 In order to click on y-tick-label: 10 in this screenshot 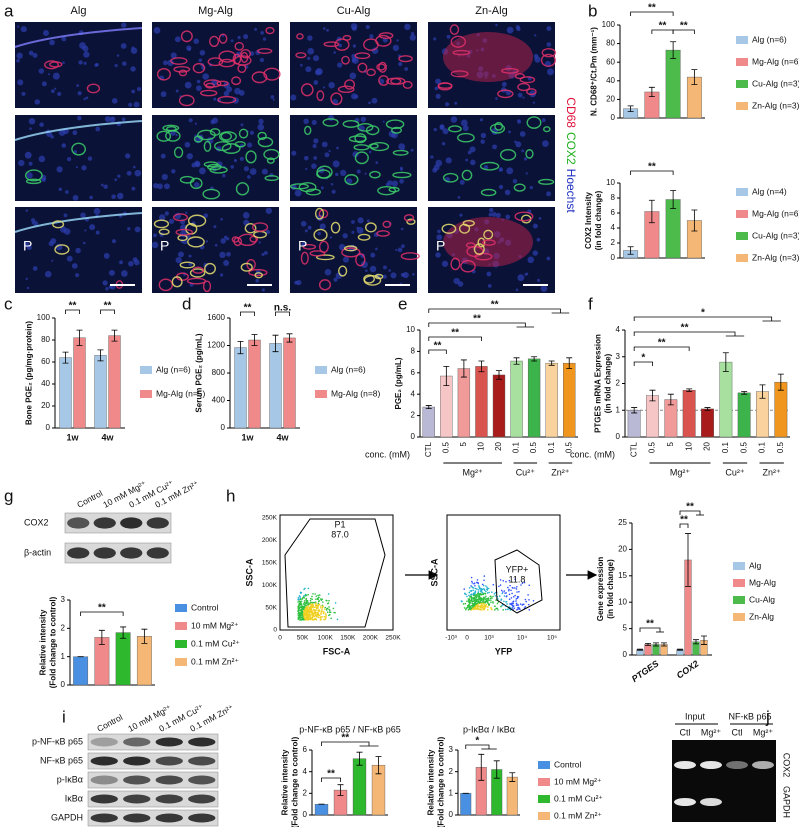, I will do `click(622, 601)`.